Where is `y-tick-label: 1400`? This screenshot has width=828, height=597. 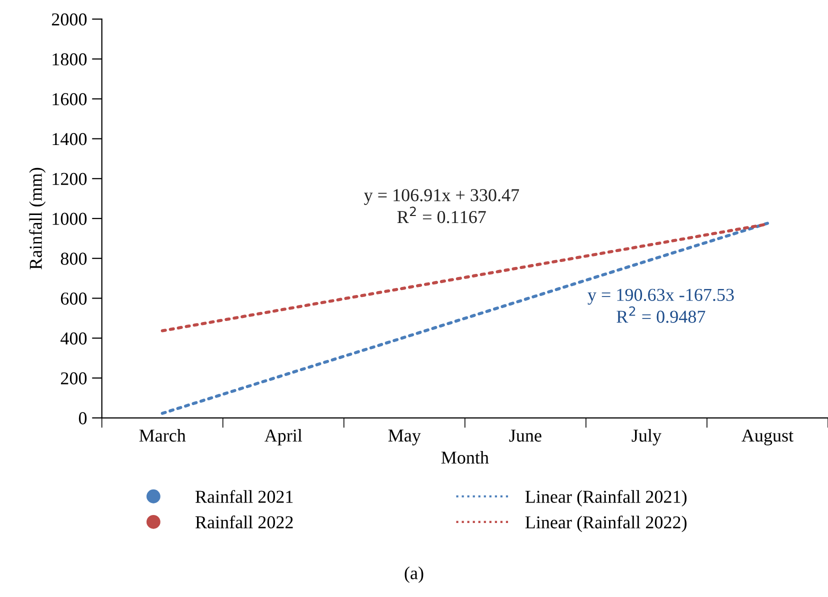 y-tick-label: 1400 is located at coordinates (69, 139).